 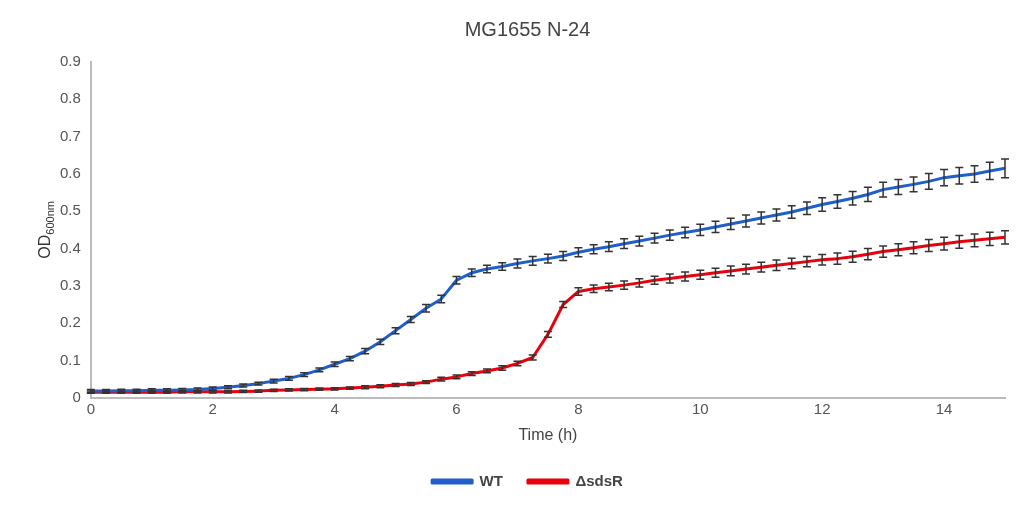 What do you see at coordinates (46, 230) in the screenshot?
I see `y-axis-title: OD600nm` at bounding box center [46, 230].